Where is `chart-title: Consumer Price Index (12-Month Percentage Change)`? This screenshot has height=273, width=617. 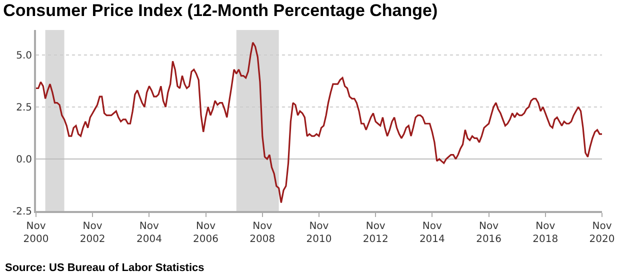
chart-title: Consumer Price Index (12-Month Percentage Change) is located at coordinates (220, 10).